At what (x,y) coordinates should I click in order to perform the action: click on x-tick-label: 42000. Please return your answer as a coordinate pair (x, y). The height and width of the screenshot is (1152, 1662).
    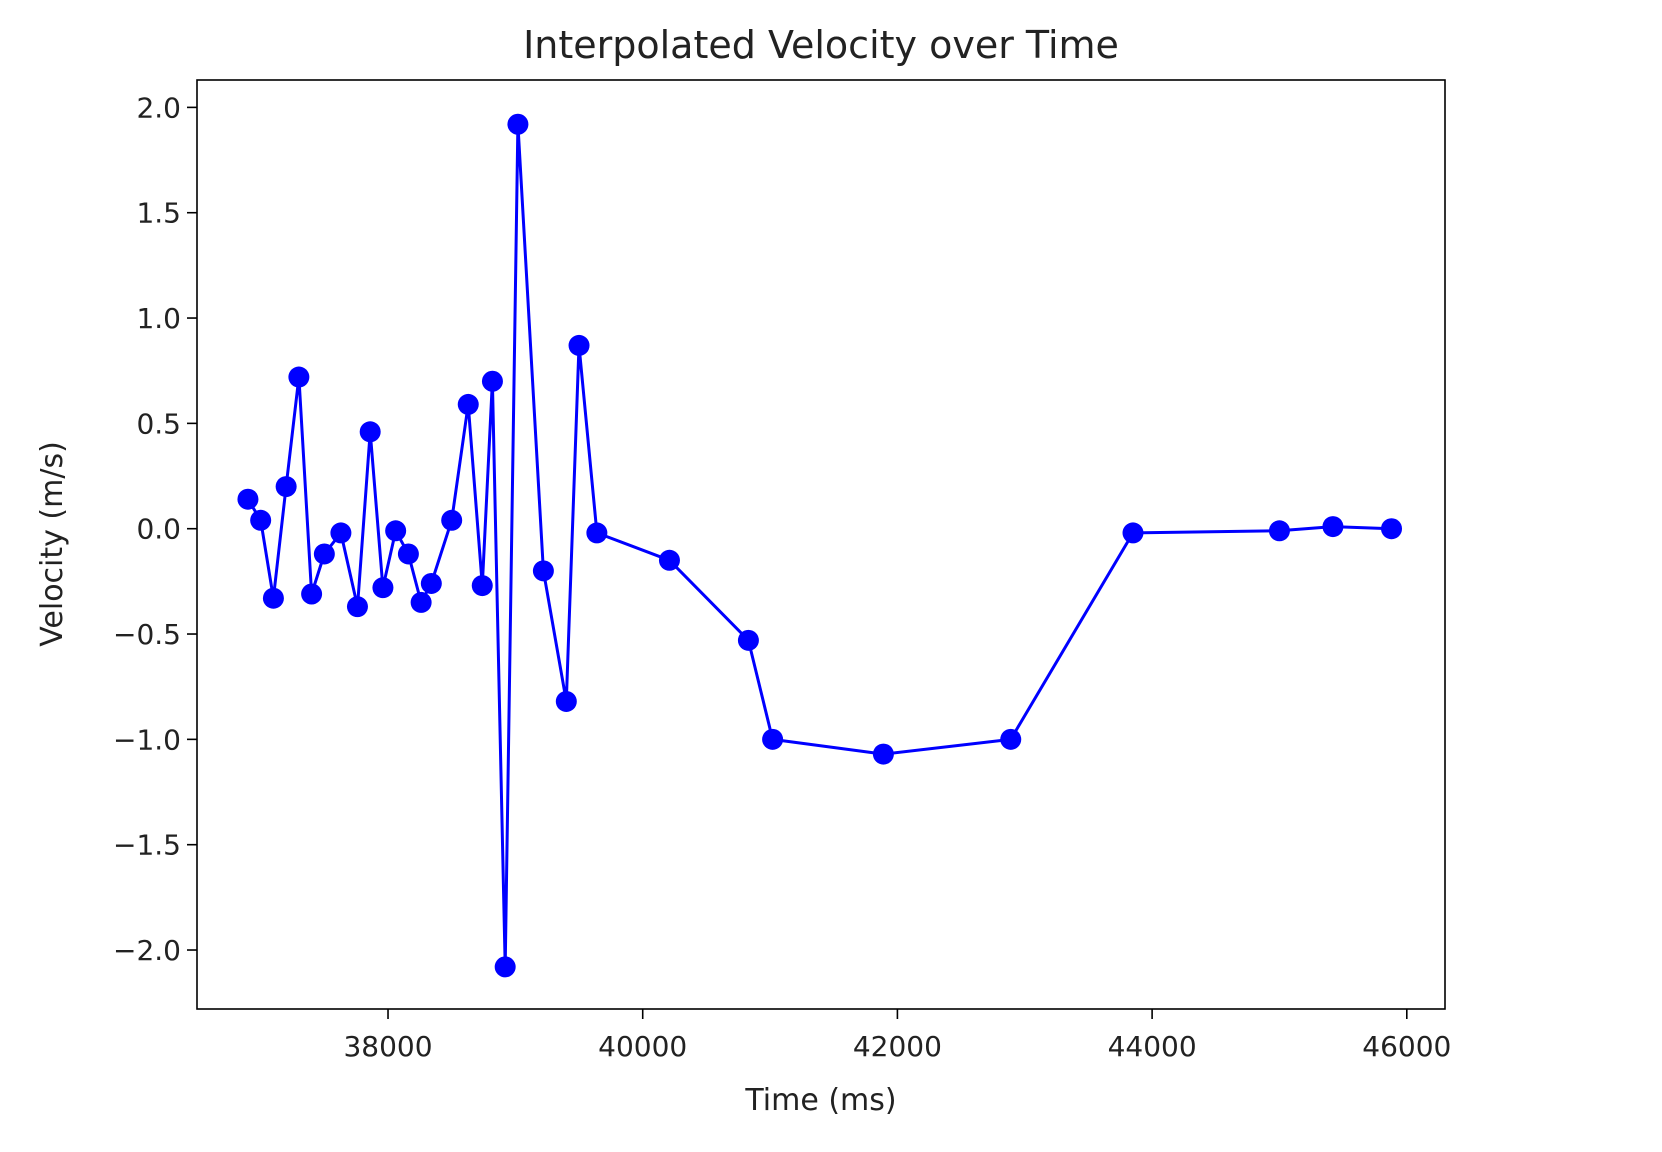
    Looking at the image, I should click on (897, 1046).